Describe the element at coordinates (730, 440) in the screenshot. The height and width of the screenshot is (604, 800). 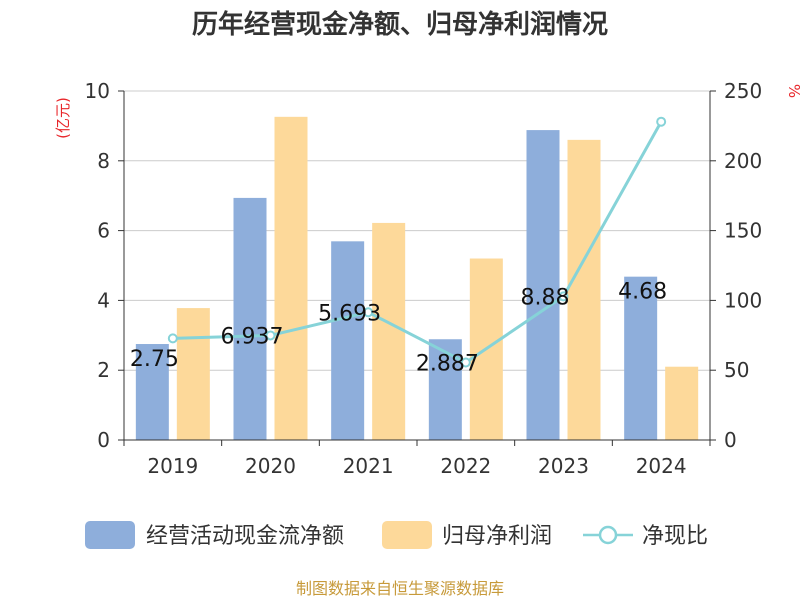
I see `y-right-tick-label: 0` at that location.